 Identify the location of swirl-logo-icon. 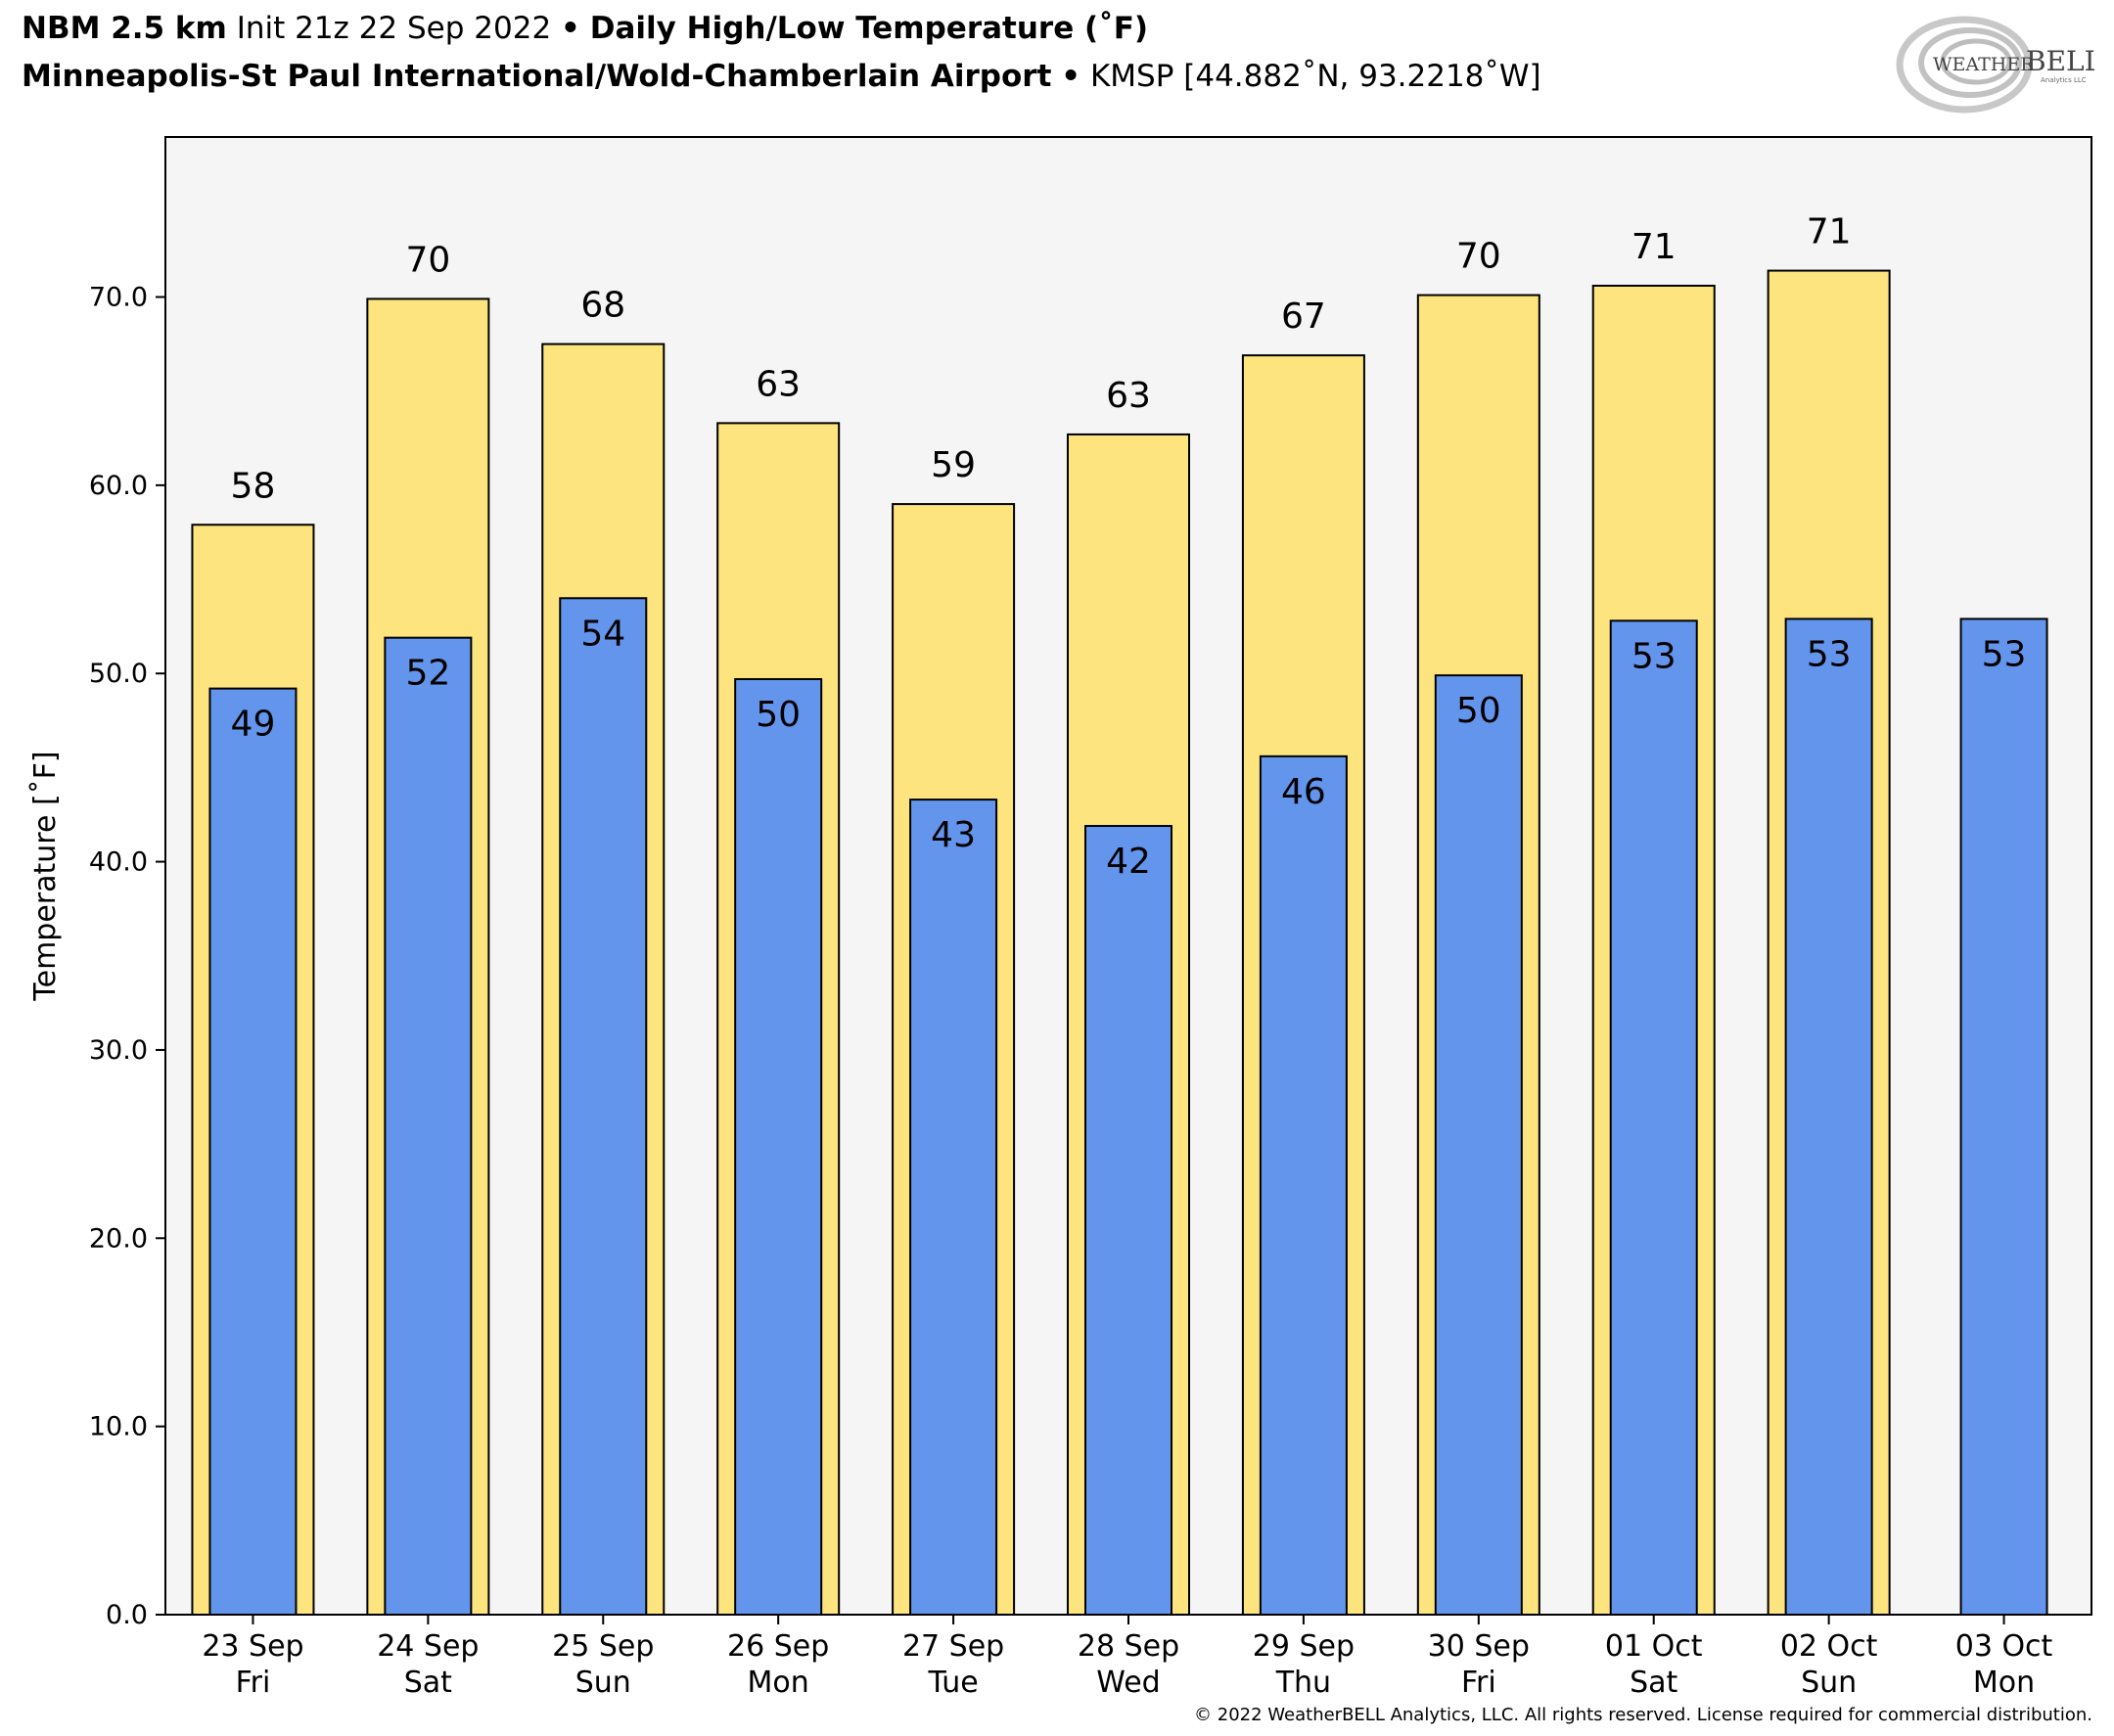
(1965, 65).